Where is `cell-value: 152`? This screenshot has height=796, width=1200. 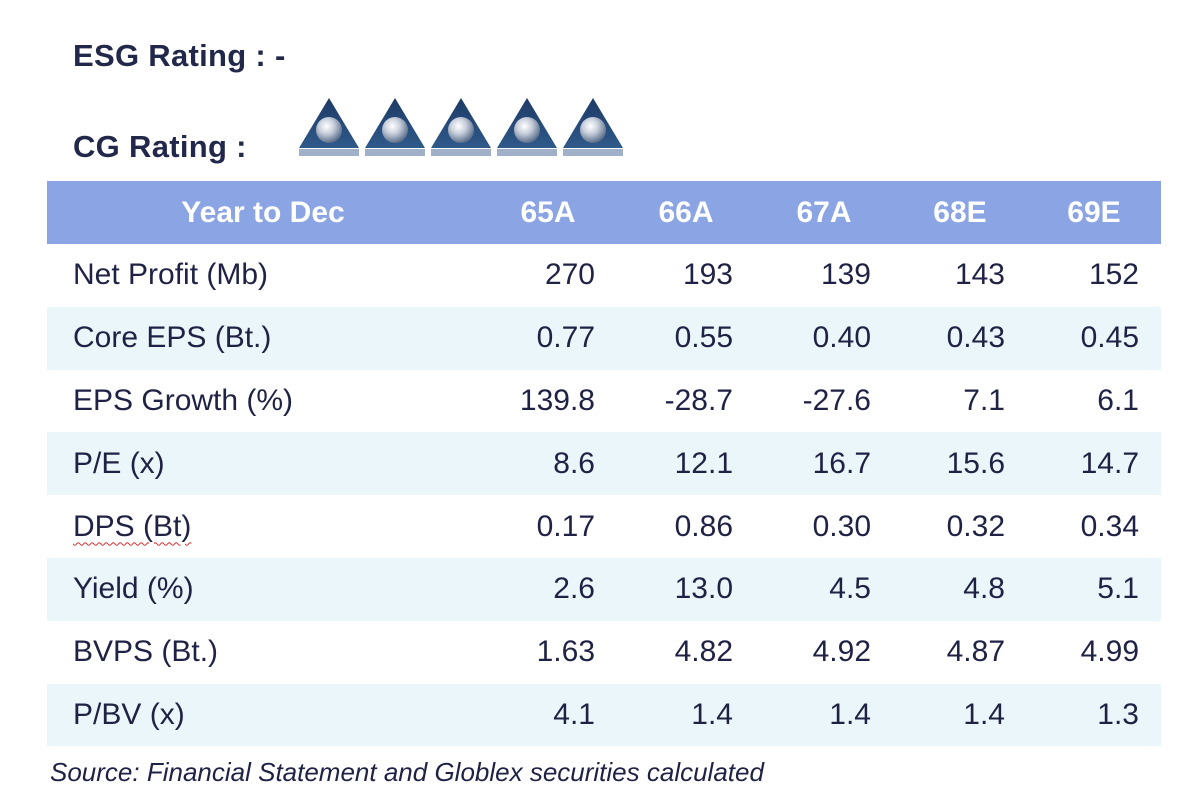 cell-value: 152 is located at coordinates (1113, 275).